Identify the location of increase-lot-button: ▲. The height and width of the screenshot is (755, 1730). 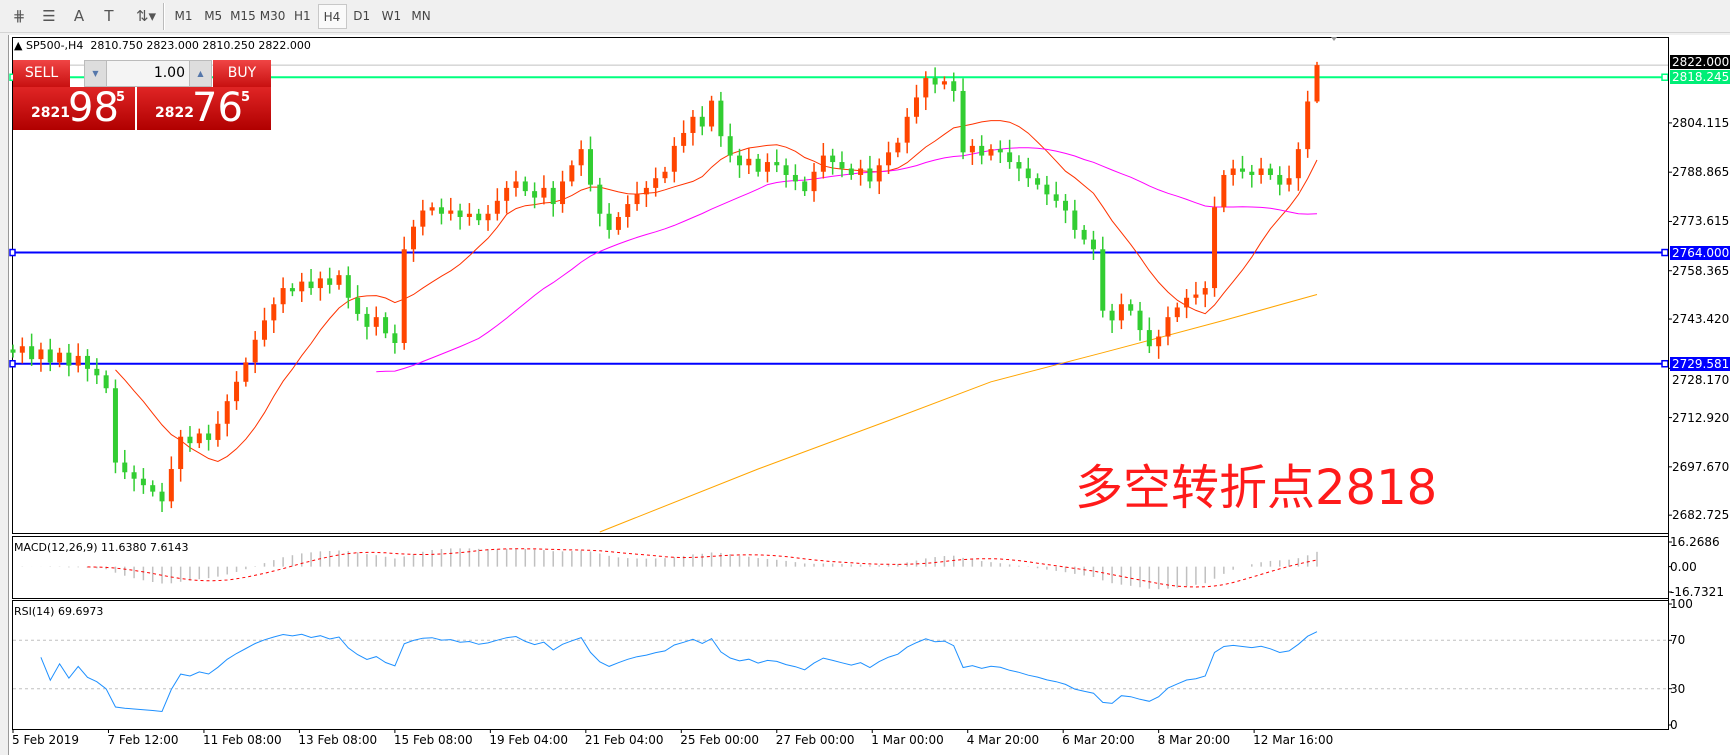
(200, 73).